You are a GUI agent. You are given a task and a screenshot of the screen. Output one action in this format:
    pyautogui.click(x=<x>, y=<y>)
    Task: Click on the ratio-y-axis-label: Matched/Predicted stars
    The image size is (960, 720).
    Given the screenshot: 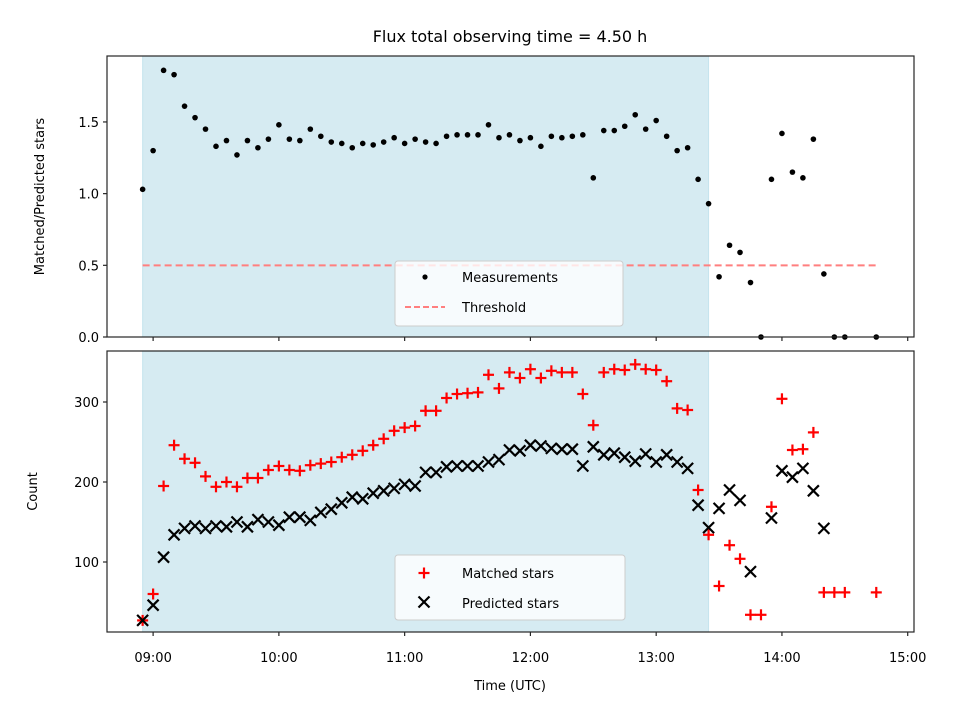 What is the action you would take?
    pyautogui.click(x=40, y=197)
    